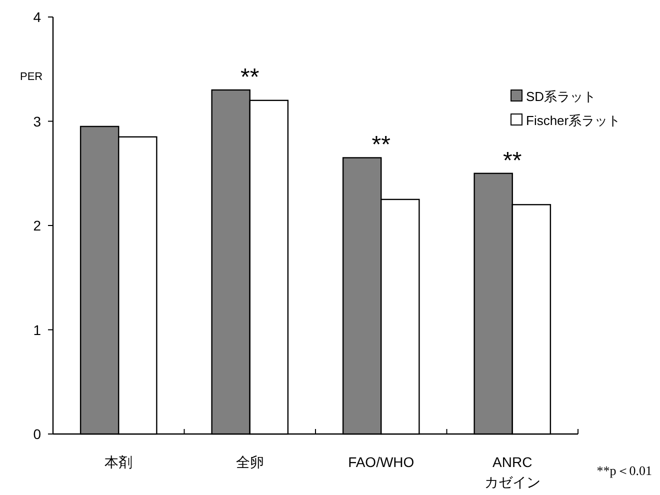 The image size is (660, 495). What do you see at coordinates (37, 121) in the screenshot?
I see `y-tick-label: 3` at bounding box center [37, 121].